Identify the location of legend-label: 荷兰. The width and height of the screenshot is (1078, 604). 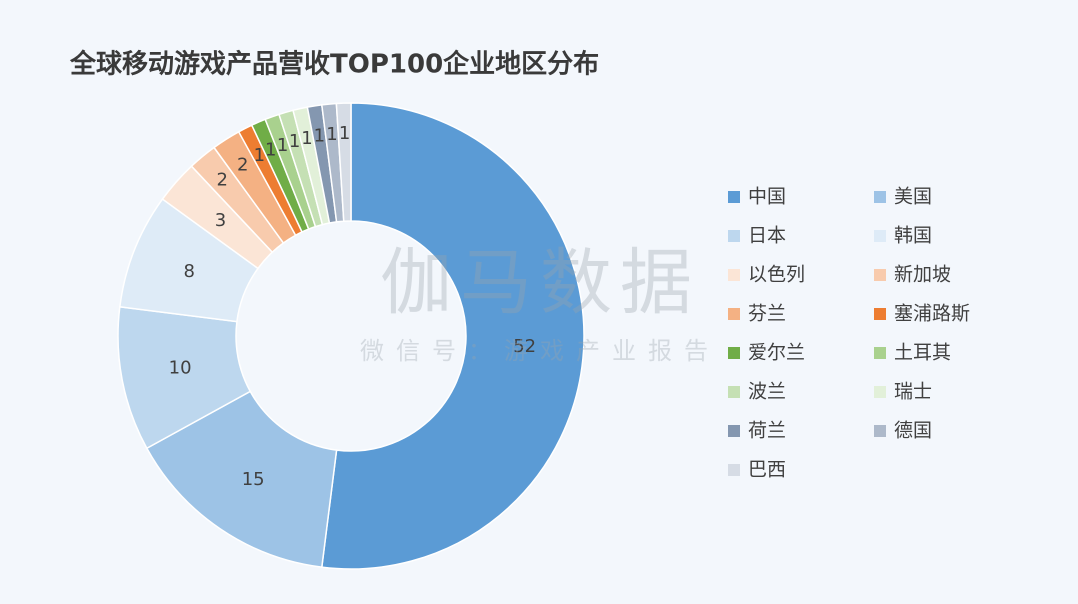
(767, 431).